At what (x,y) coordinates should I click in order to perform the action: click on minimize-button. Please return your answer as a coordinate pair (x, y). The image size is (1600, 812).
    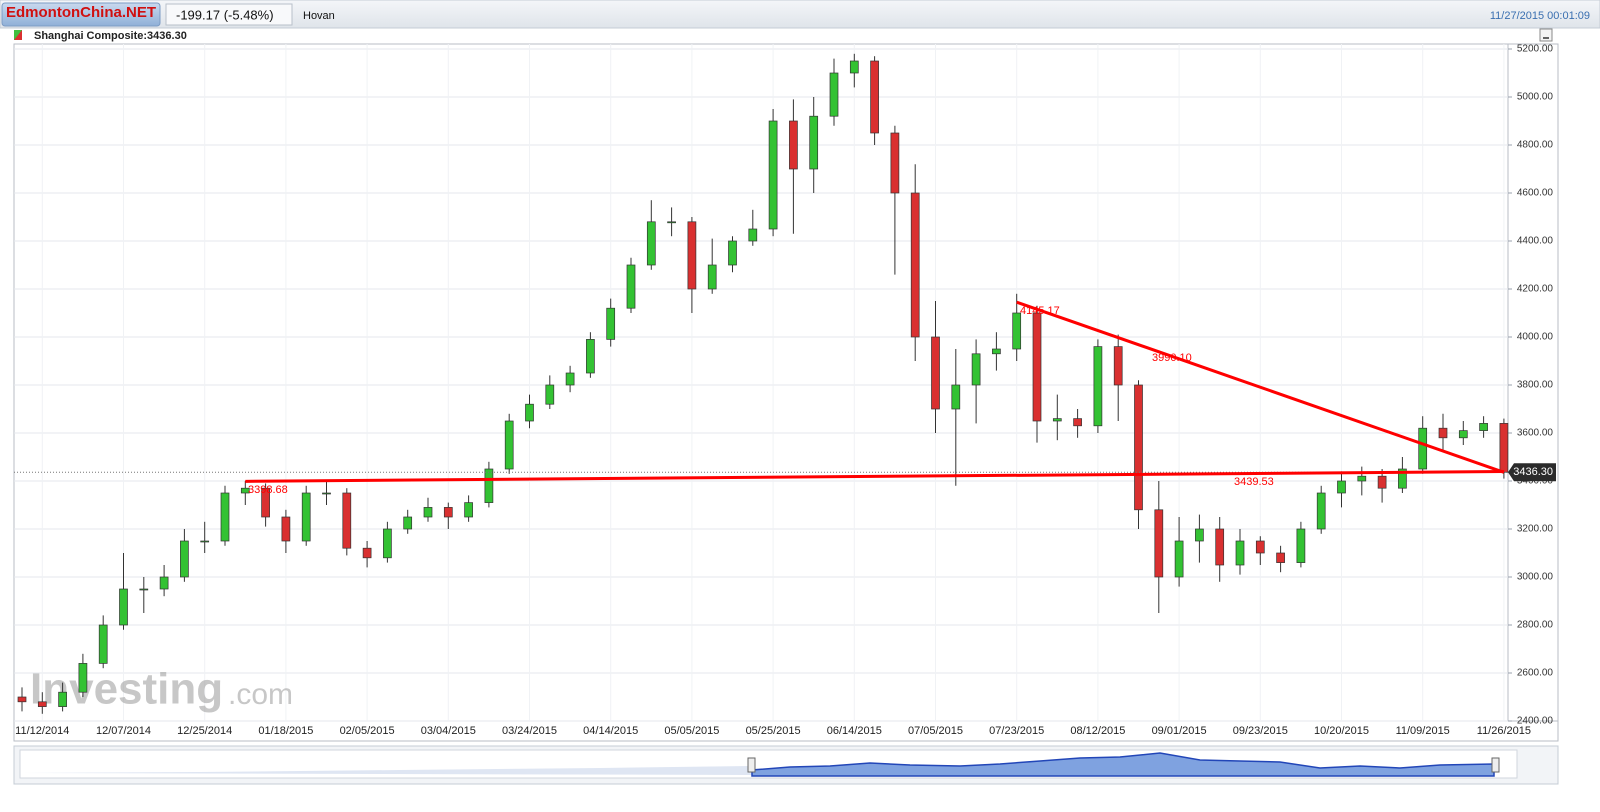
    Looking at the image, I should click on (1546, 35).